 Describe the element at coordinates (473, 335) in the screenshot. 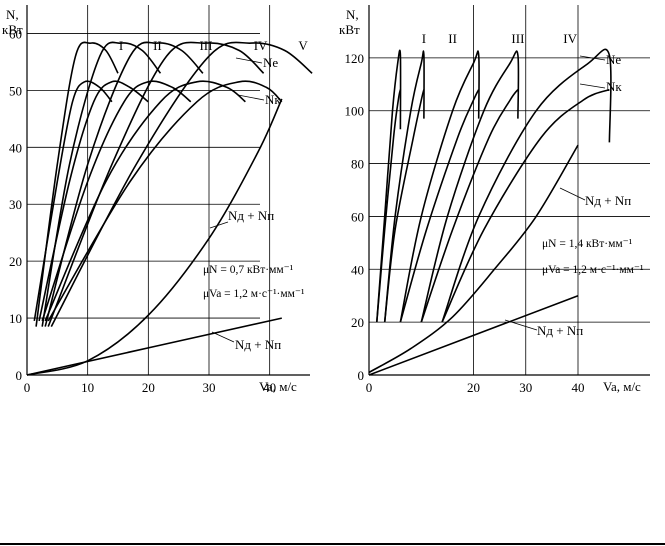

I see `right-resistance-lower-line` at that location.